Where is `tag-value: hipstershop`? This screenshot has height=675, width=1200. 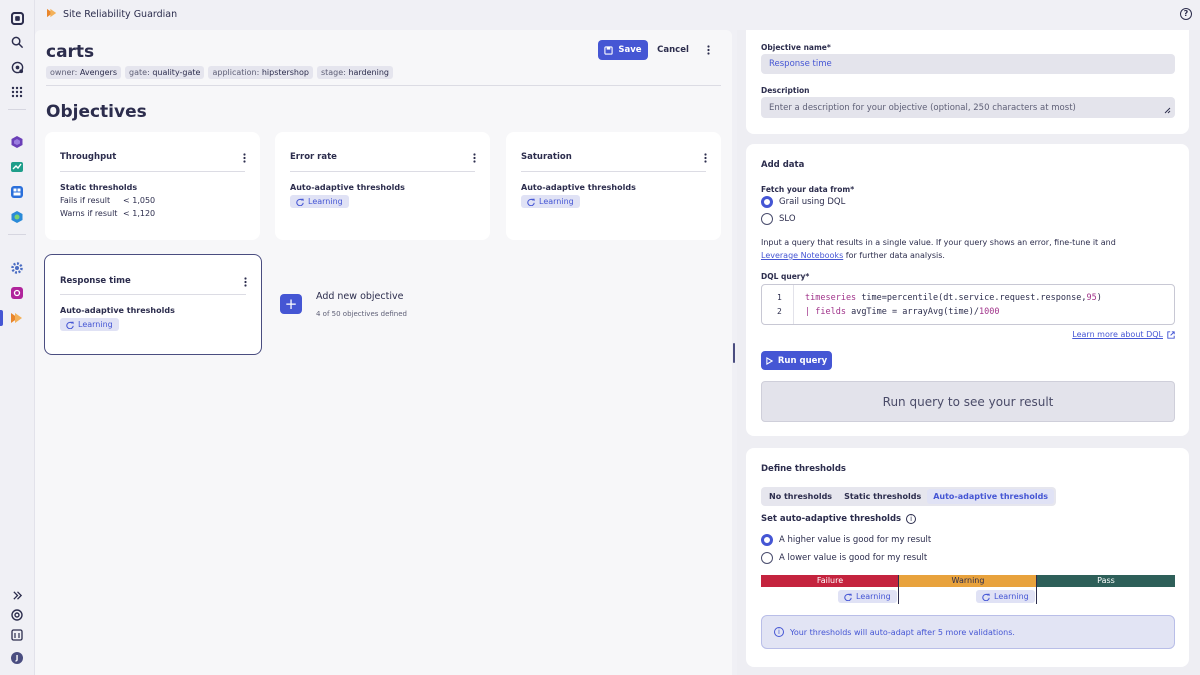
tag-value: hipstershop is located at coordinates (285, 72).